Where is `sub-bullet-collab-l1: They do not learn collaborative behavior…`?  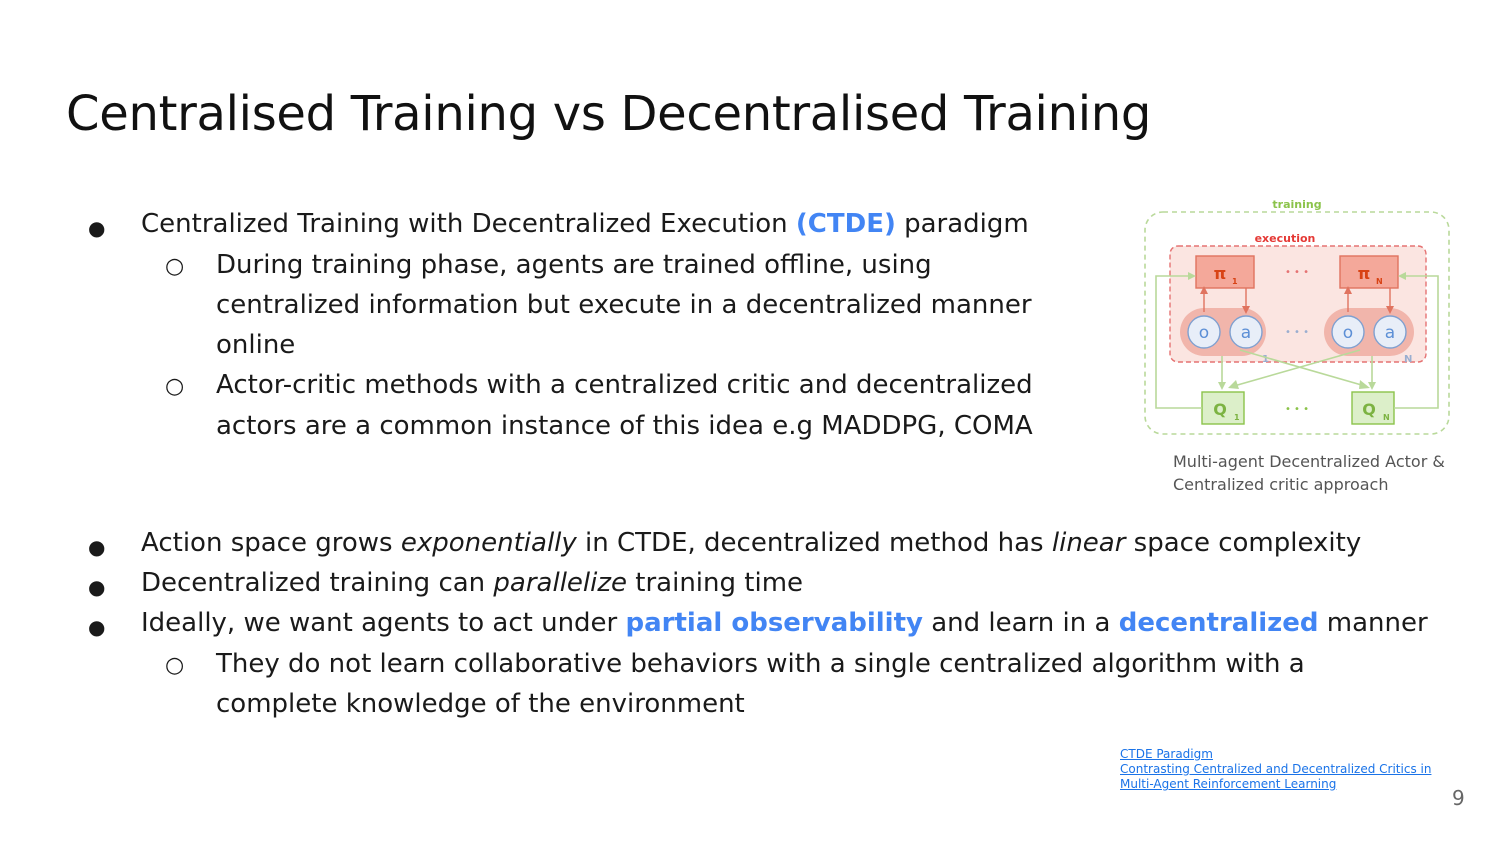
sub-bullet-collab-l1: They do not learn collaborative behavior… is located at coordinates (760, 664).